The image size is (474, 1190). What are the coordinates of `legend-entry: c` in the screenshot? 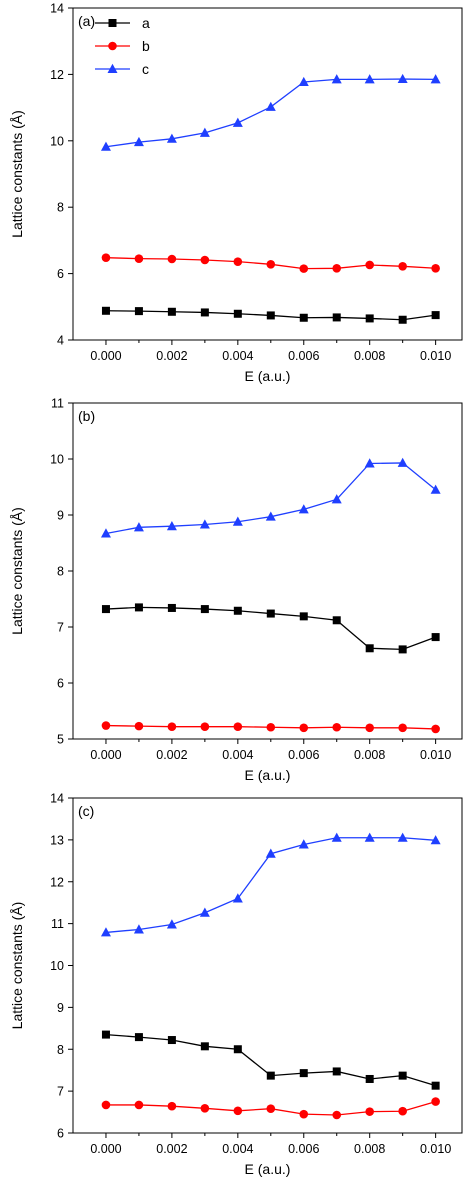 It's located at (145, 69).